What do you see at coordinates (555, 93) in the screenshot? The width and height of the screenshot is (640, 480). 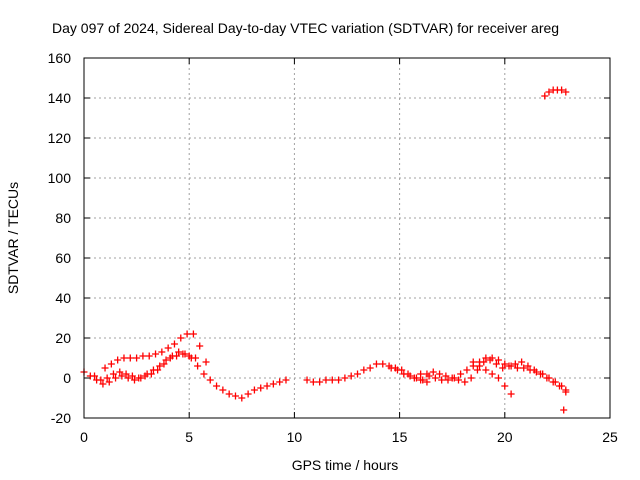 I see `series-track-h` at bounding box center [555, 93].